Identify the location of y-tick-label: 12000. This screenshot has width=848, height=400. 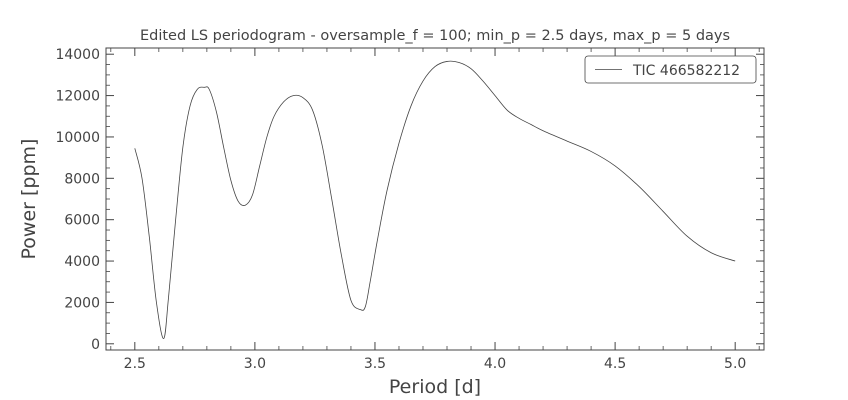
(77, 97).